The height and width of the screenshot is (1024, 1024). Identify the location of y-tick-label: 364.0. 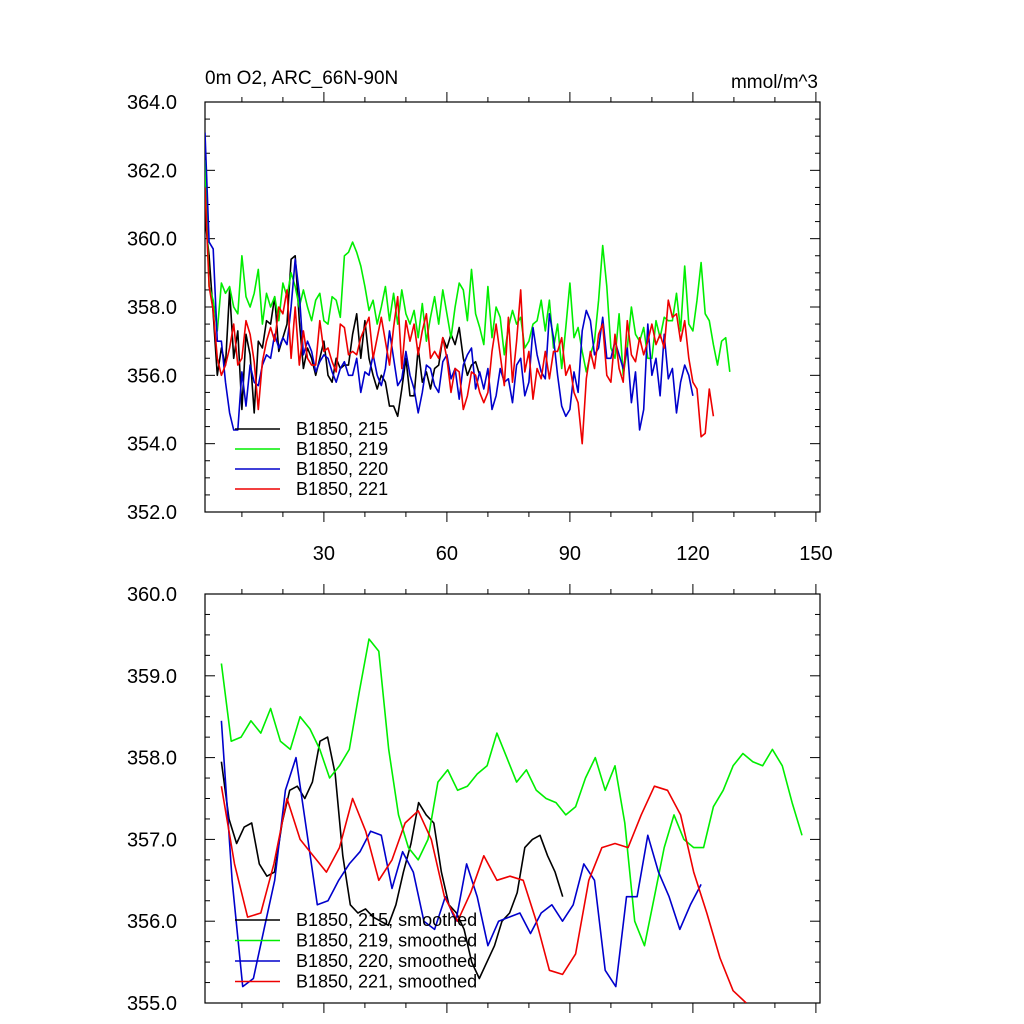
(152, 103).